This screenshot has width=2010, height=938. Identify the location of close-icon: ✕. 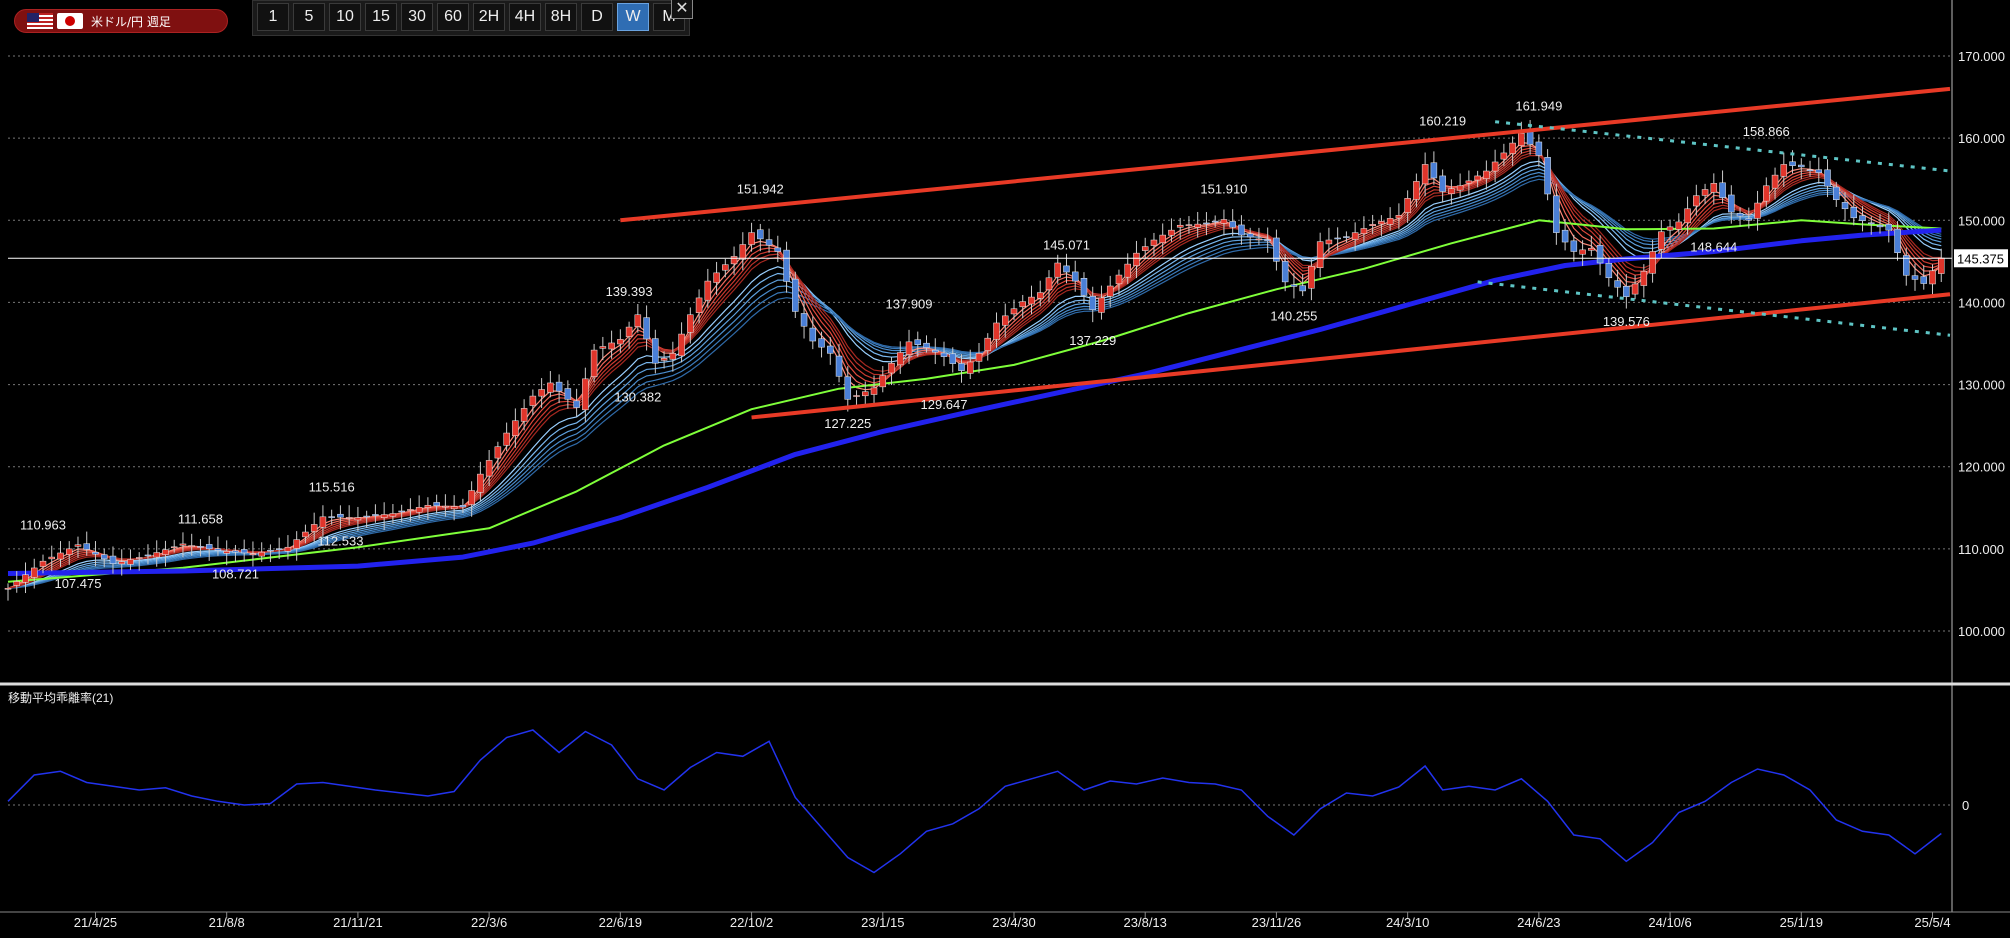
(682, 9).